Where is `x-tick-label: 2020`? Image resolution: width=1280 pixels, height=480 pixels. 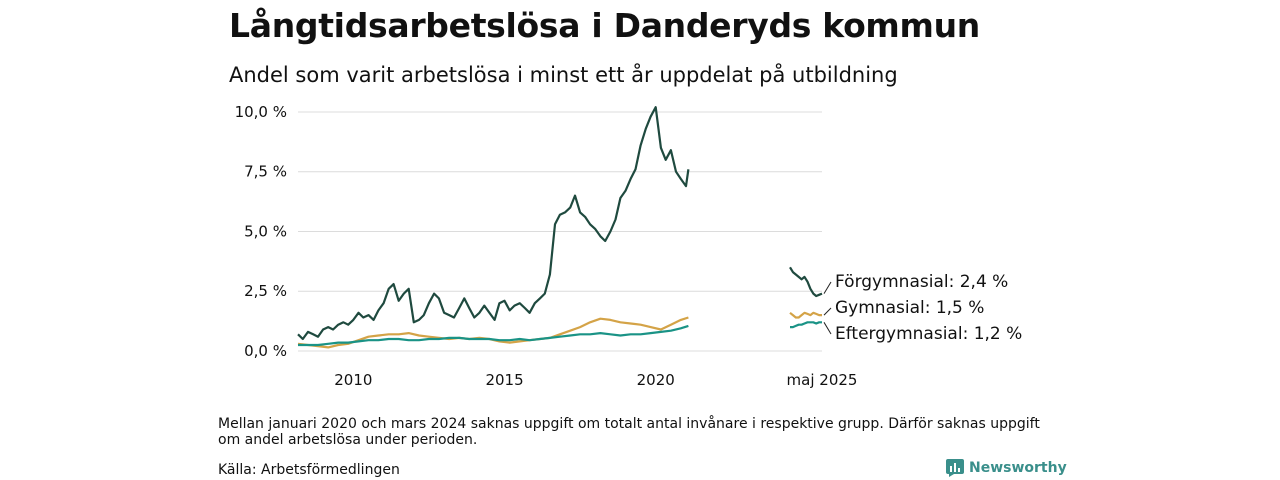 x-tick-label: 2020 is located at coordinates (656, 380).